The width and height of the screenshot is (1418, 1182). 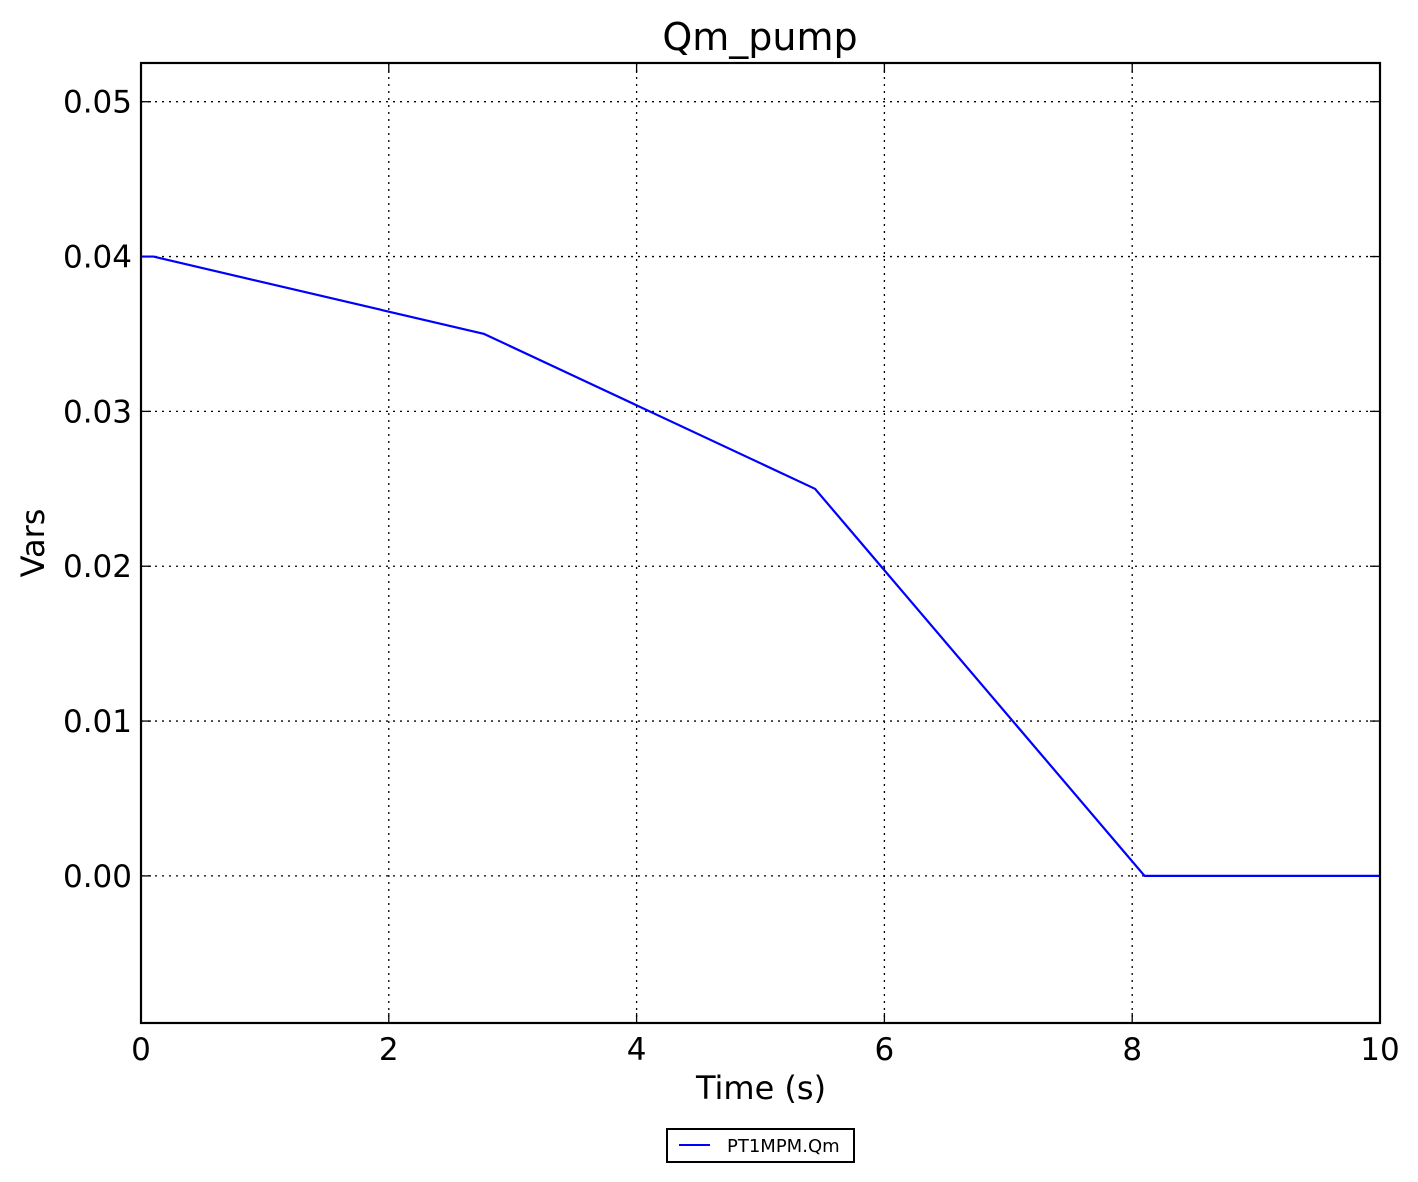 What do you see at coordinates (759, 37) in the screenshot?
I see `chart-title: Qm_pump` at bounding box center [759, 37].